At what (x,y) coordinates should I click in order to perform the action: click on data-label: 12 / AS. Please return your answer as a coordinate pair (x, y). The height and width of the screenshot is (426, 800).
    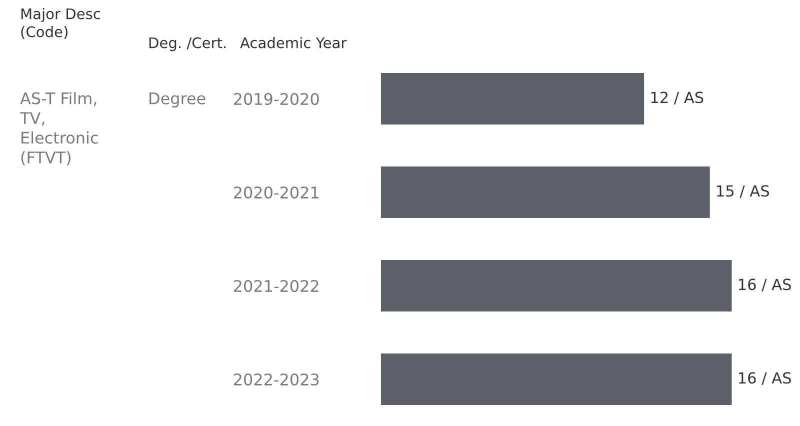
    Looking at the image, I should click on (677, 98).